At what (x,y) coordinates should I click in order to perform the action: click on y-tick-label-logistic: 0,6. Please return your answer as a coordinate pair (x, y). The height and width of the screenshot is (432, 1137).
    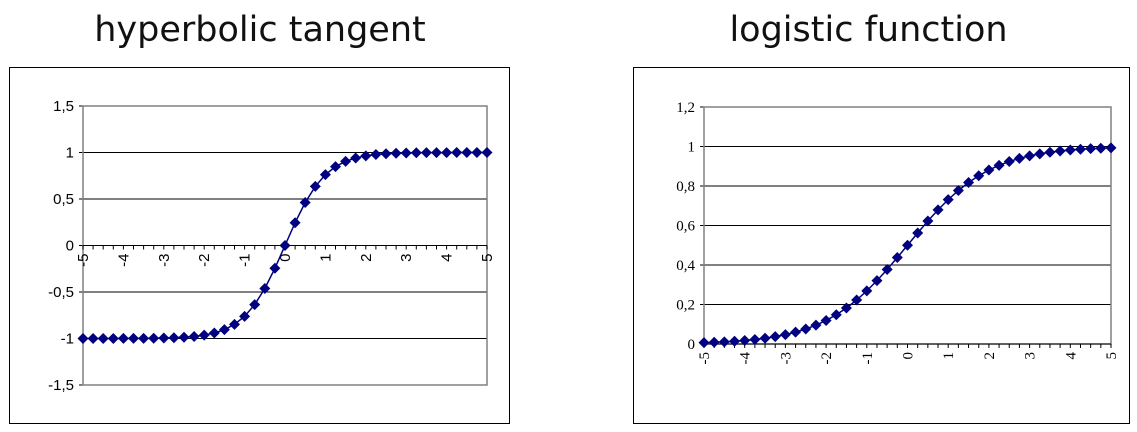
    Looking at the image, I should click on (685, 227).